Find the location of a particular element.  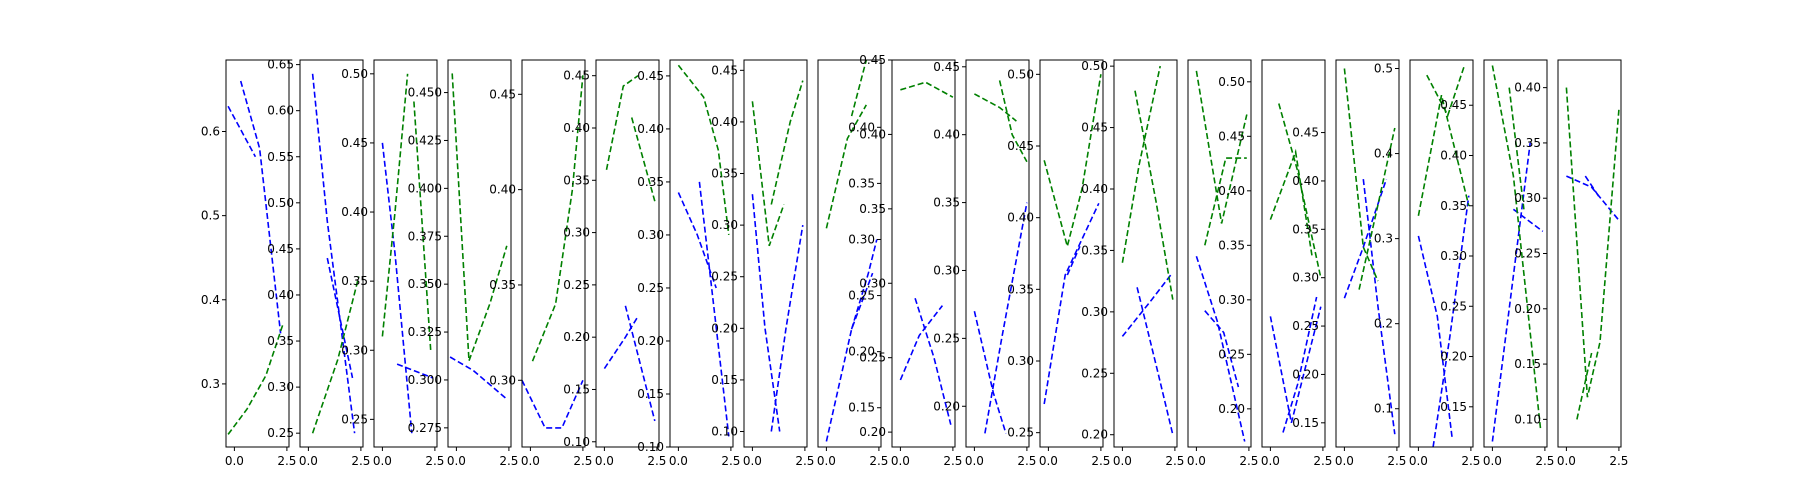

subplot-12: 0.0 2.50.250.300.350.400.450.50 is located at coordinates (1058, 263).